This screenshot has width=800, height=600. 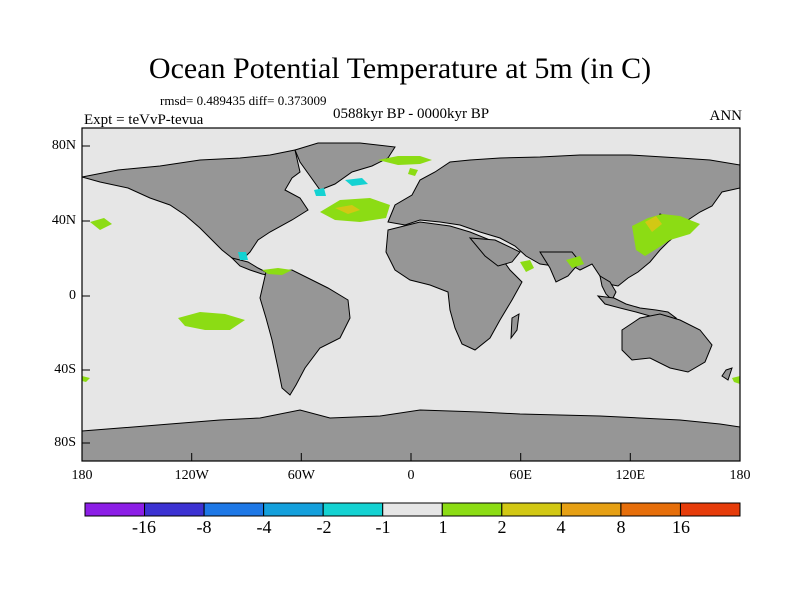 What do you see at coordinates (443, 527) in the screenshot?
I see `colorbar-label-6: 1` at bounding box center [443, 527].